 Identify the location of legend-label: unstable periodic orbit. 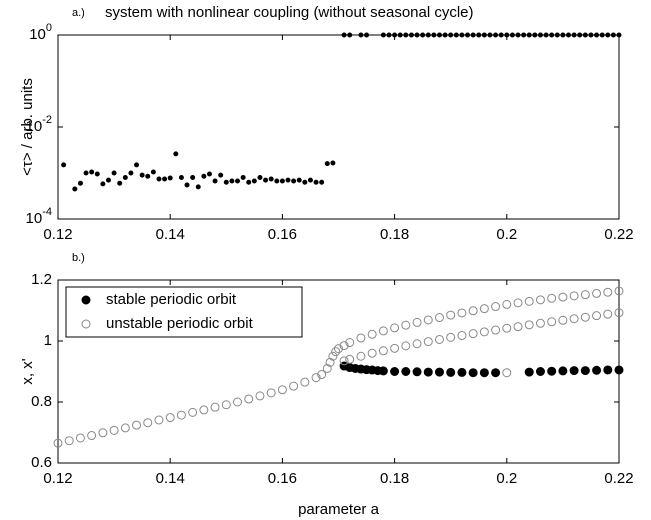
(180, 323).